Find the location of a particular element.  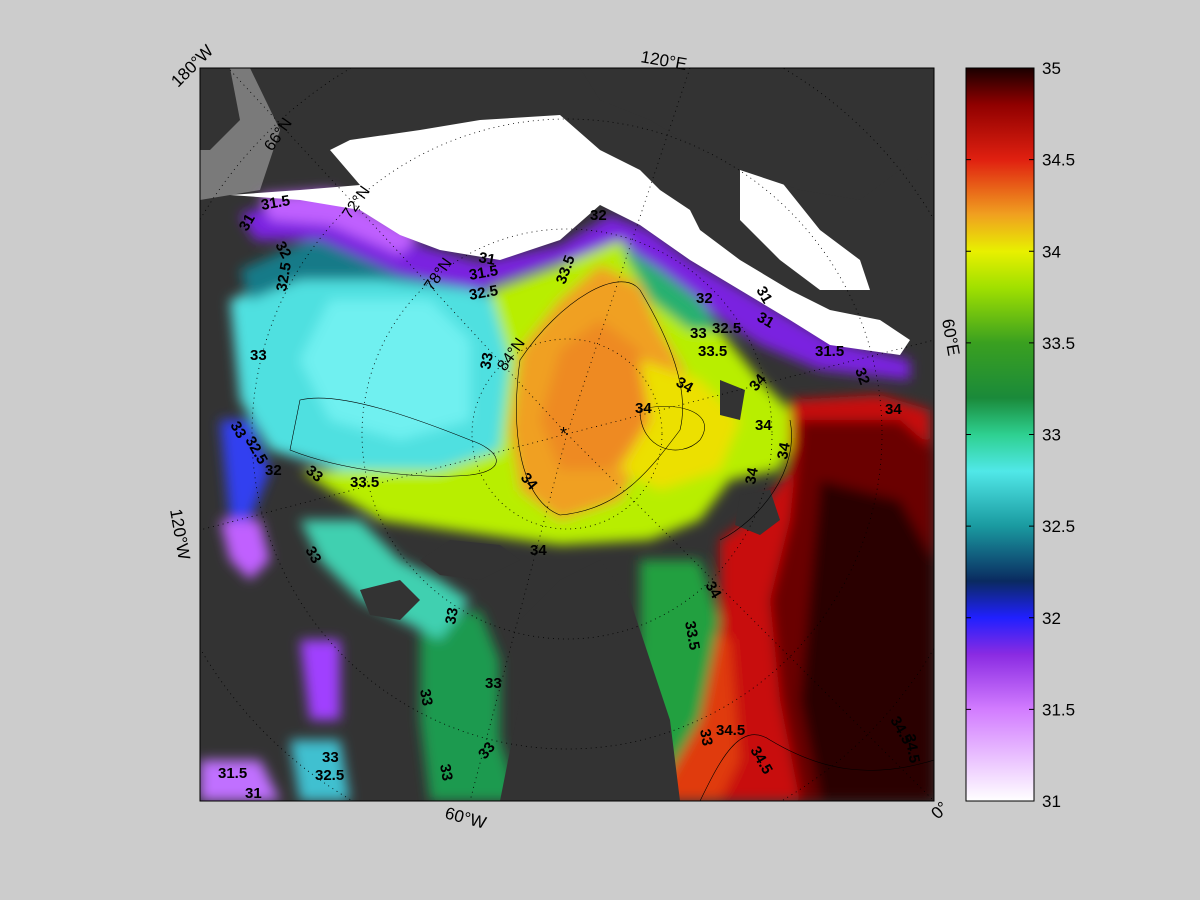

colorbar-tick-label: 32.5 is located at coordinates (1058, 526).